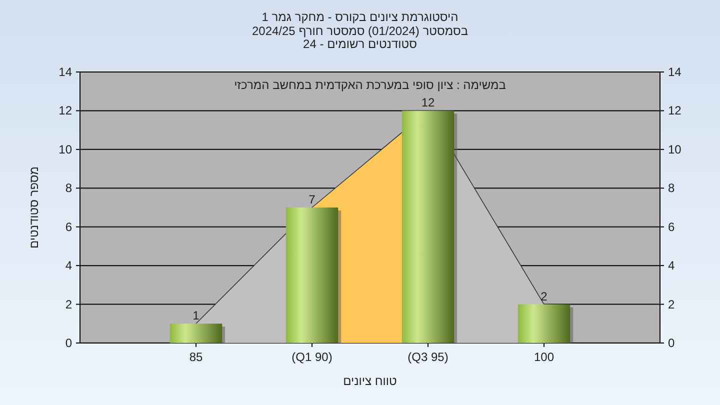 The image size is (720, 405). I want to click on y2-tick-label: 8, so click(671, 188).